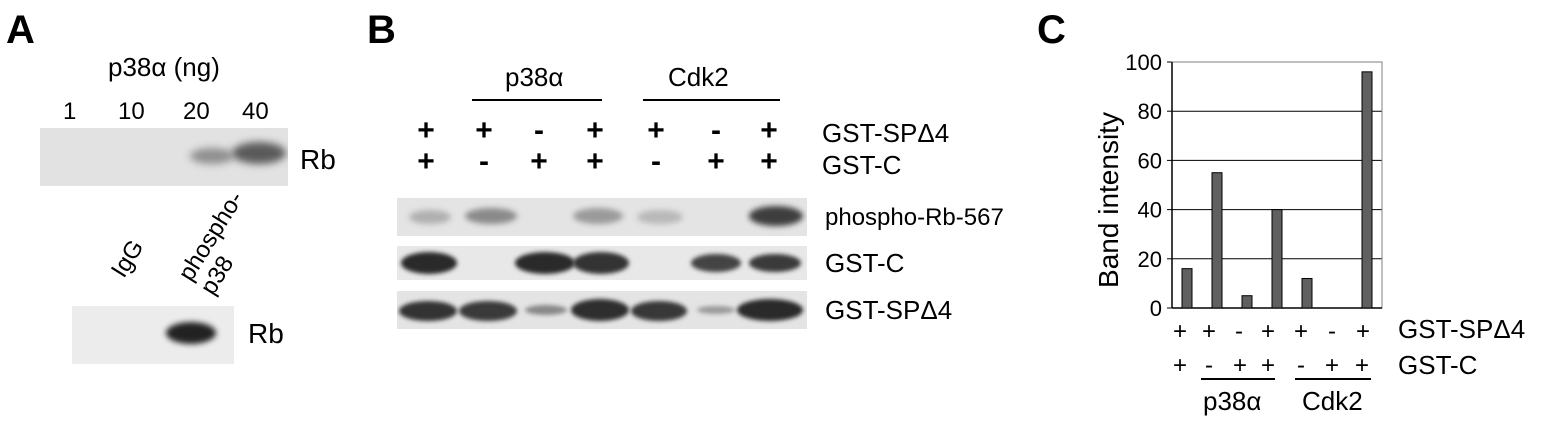 The width and height of the screenshot is (1549, 421). Describe the element at coordinates (70, 111) in the screenshot. I see `amount-label-1: 1` at that location.